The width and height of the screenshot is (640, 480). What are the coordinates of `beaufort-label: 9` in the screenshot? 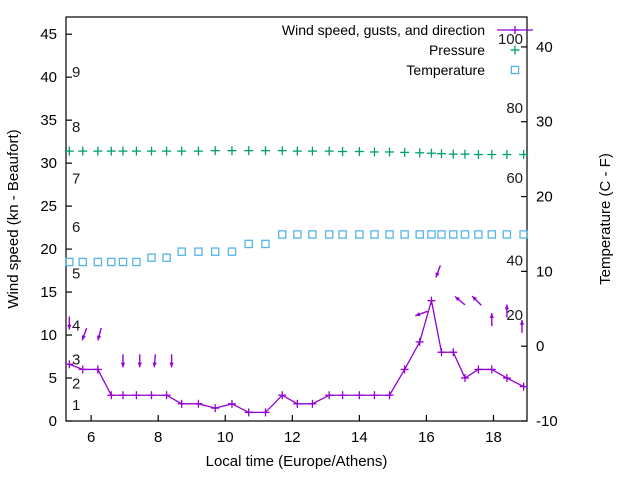 It's located at (76, 72).